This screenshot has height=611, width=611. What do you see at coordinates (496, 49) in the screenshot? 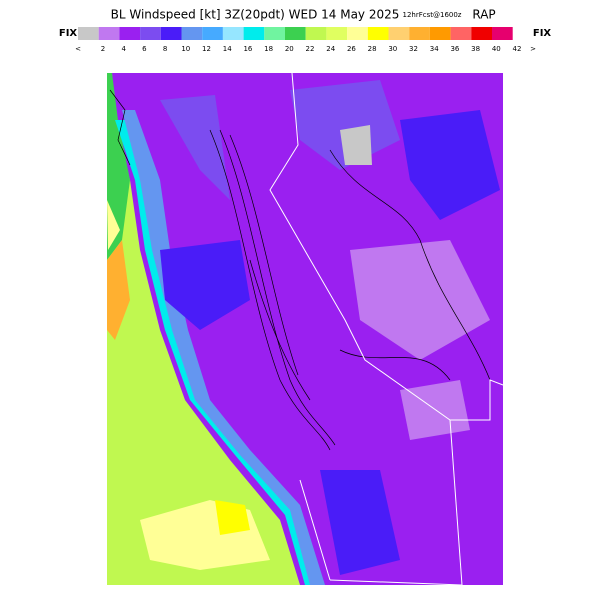
I see `colorbar-label: 40` at bounding box center [496, 49].